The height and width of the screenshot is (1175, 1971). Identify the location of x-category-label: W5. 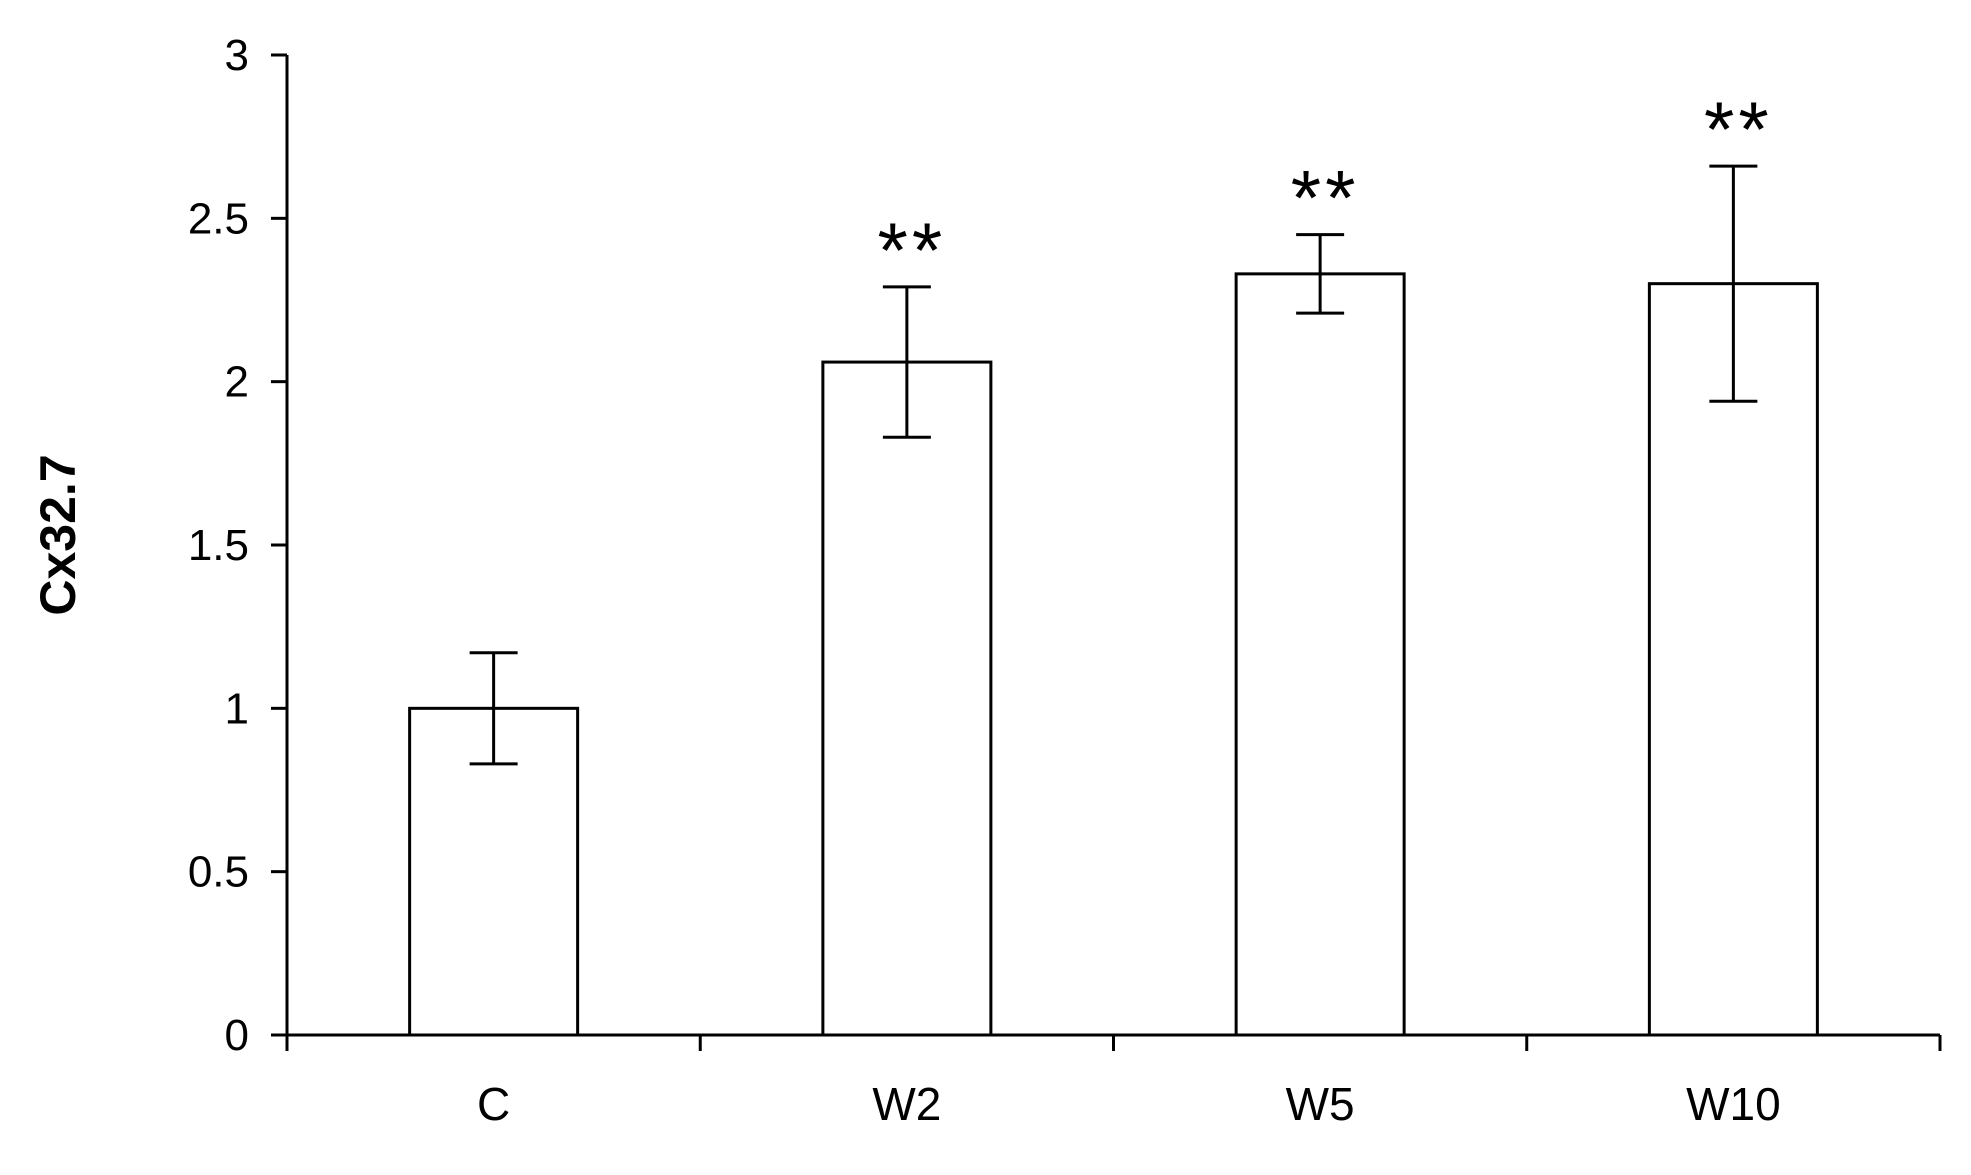
(1320, 1104).